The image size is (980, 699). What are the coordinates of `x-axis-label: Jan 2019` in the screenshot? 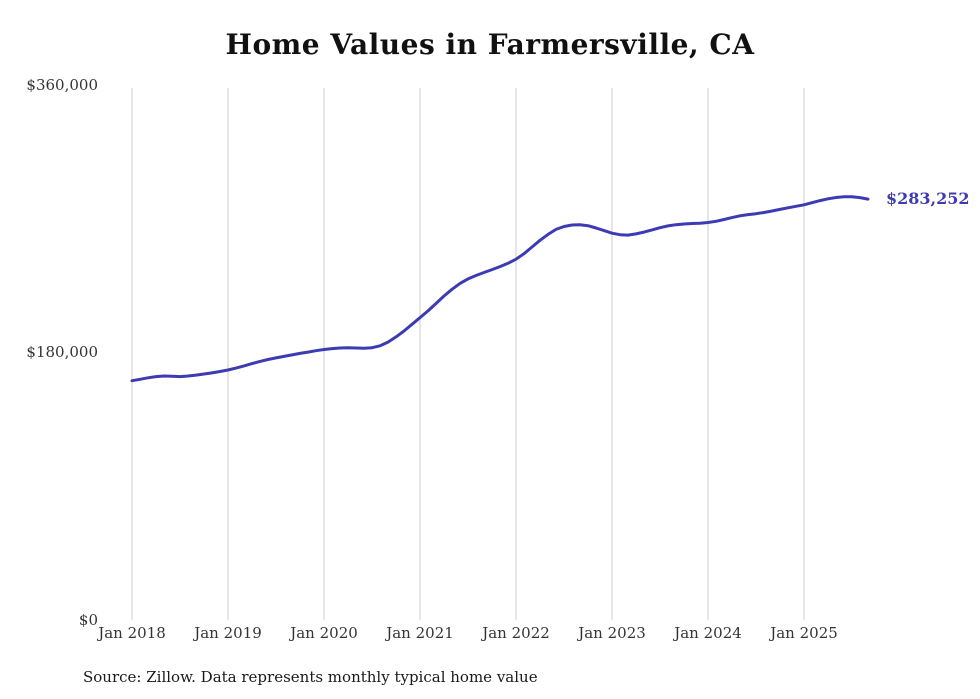 It's located at (228, 633).